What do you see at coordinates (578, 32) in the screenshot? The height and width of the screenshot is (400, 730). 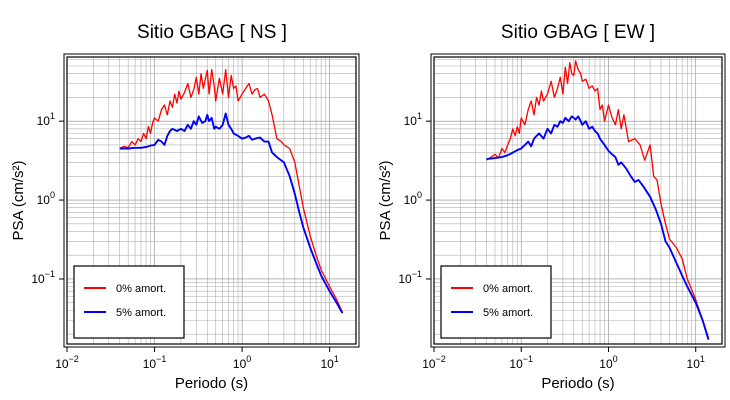 I see `chart-title: Sitio GBAG [ EW ]` at bounding box center [578, 32].